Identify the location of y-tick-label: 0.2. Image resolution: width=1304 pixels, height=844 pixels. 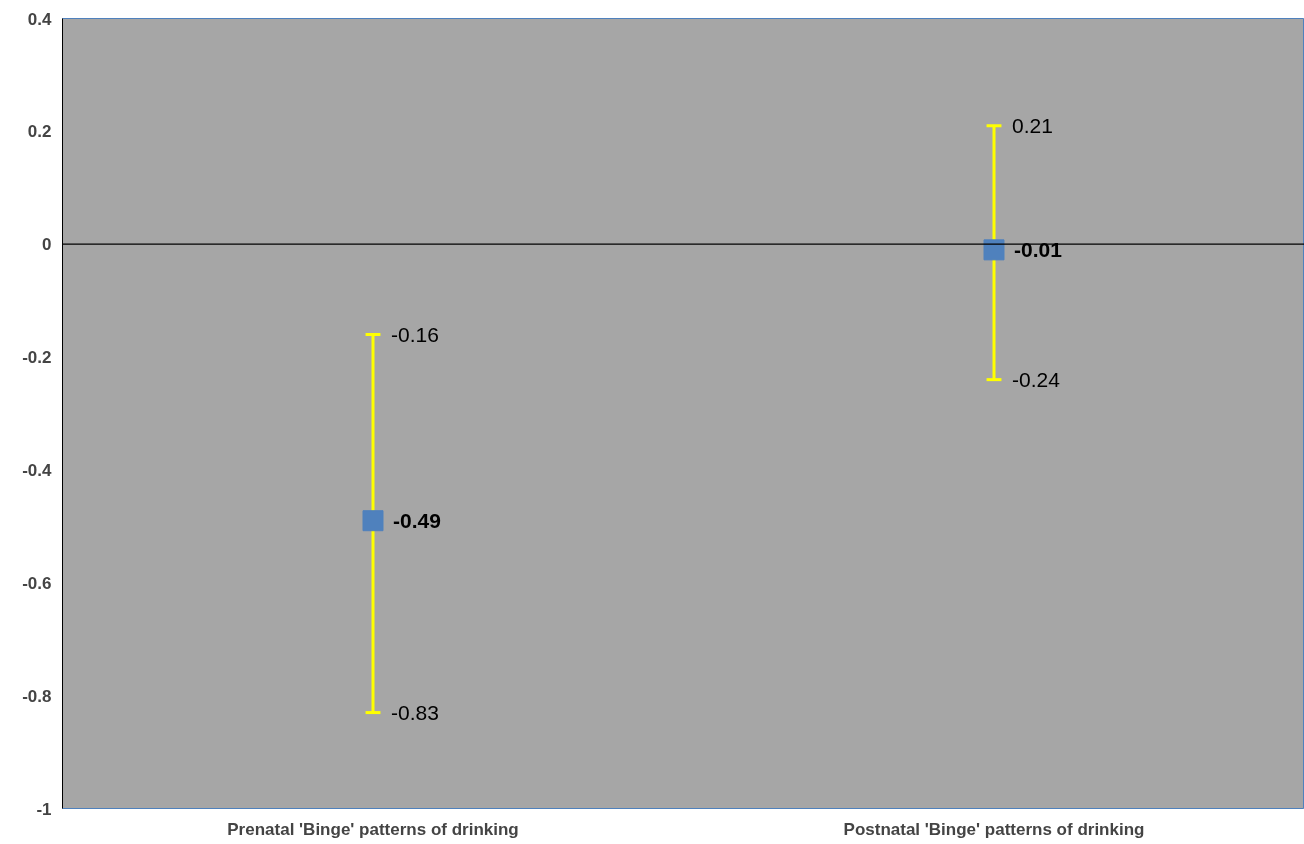
(39, 132).